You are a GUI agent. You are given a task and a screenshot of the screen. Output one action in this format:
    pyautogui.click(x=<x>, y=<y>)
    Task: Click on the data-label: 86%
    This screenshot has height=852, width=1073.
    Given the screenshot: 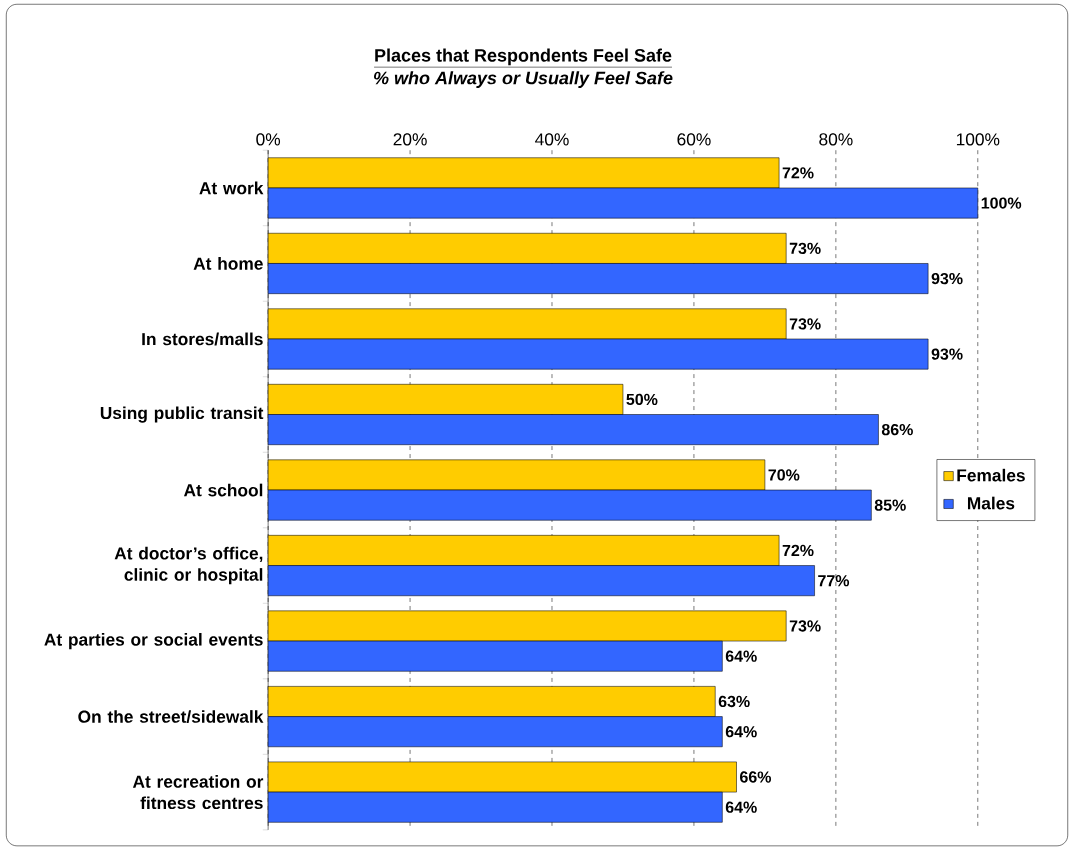 What is the action you would take?
    pyautogui.click(x=897, y=429)
    